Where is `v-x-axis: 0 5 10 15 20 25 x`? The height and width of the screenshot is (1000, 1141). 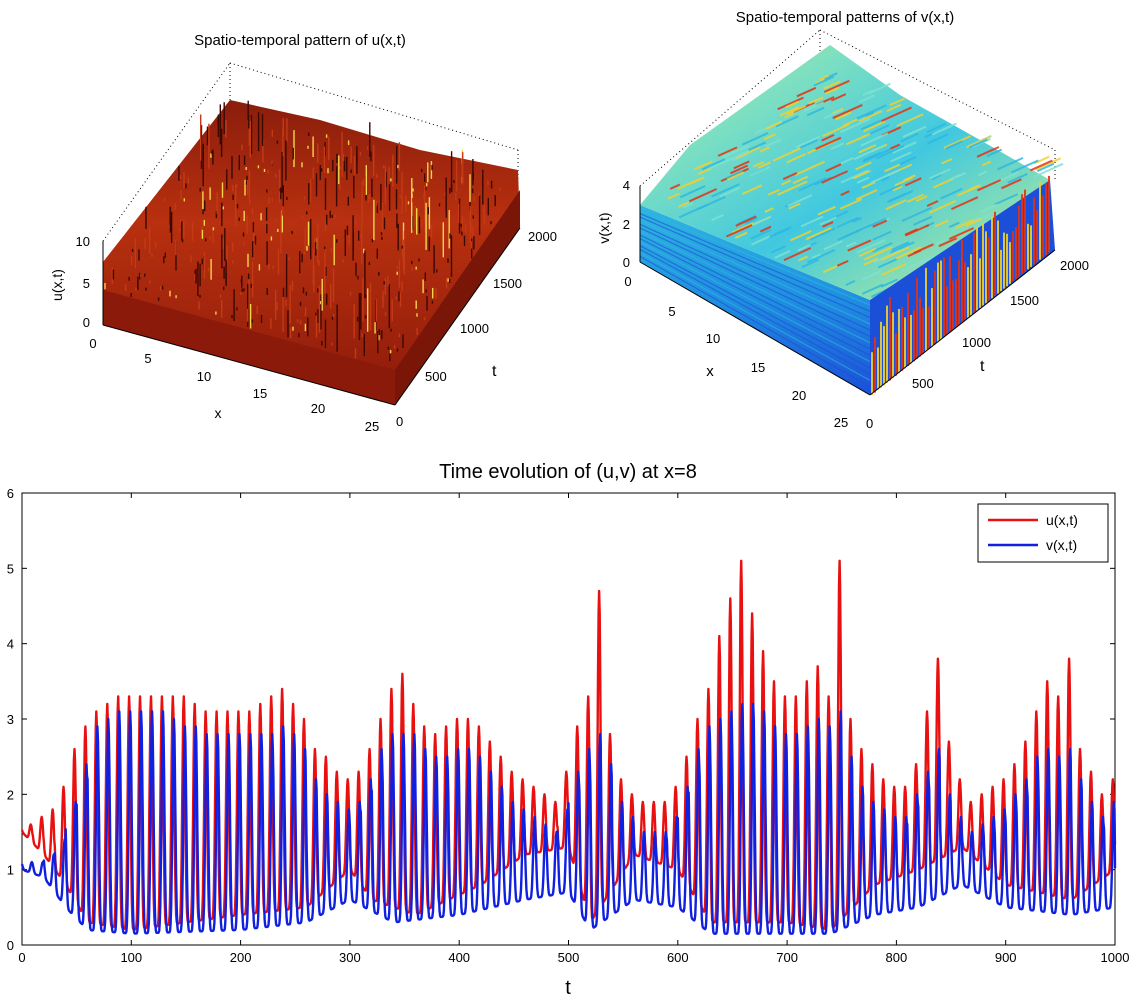 v-x-axis: 0 5 10 15 20 25 x is located at coordinates (747, 345).